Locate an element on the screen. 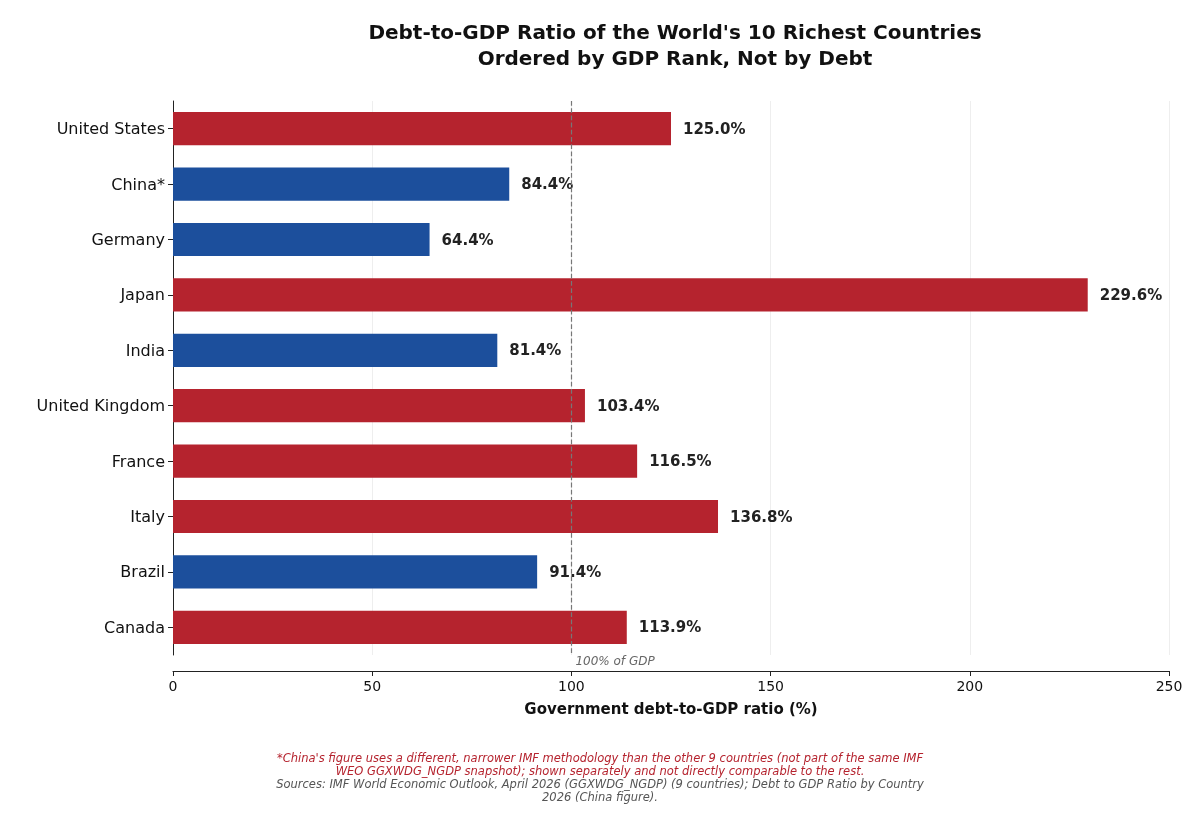 The image size is (1200, 818). source-note: Sources: IMF World Economic Outlook, April 2026 (GGXWDG_NGDP) (9 countries); Debt to GDP Ratio by Country 2026 (China figure). is located at coordinates (600, 790).